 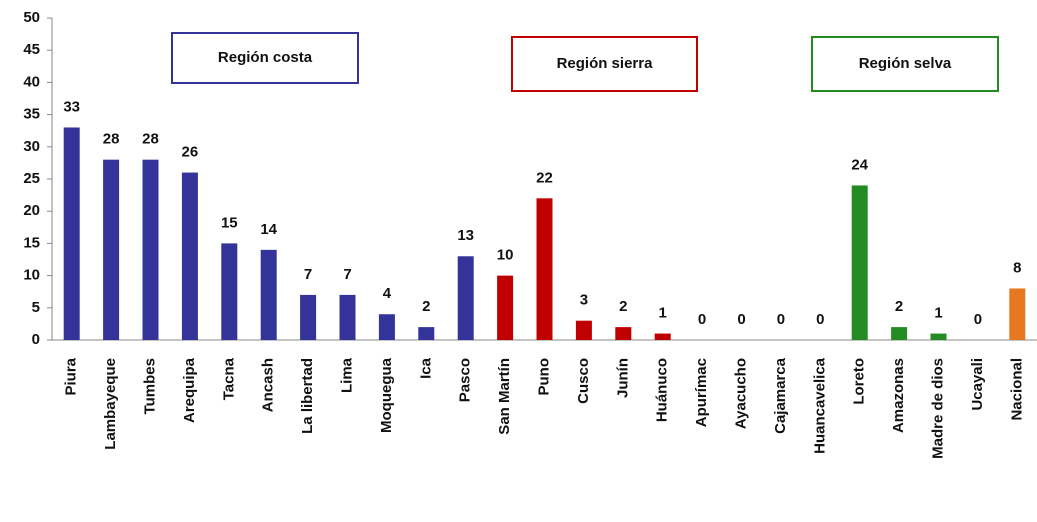 What do you see at coordinates (505, 255) in the screenshot?
I see `data-label: 10` at bounding box center [505, 255].